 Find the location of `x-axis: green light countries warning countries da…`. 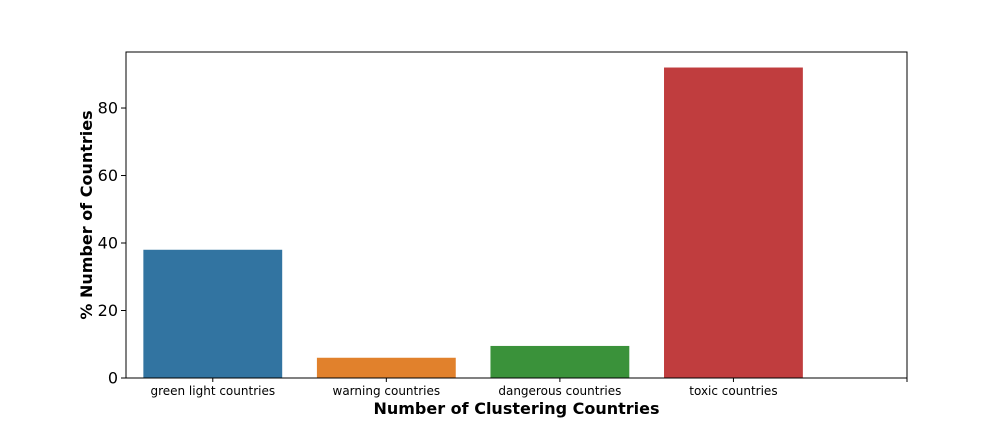

x-axis: green light countries warning countries da… is located at coordinates (529, 388).